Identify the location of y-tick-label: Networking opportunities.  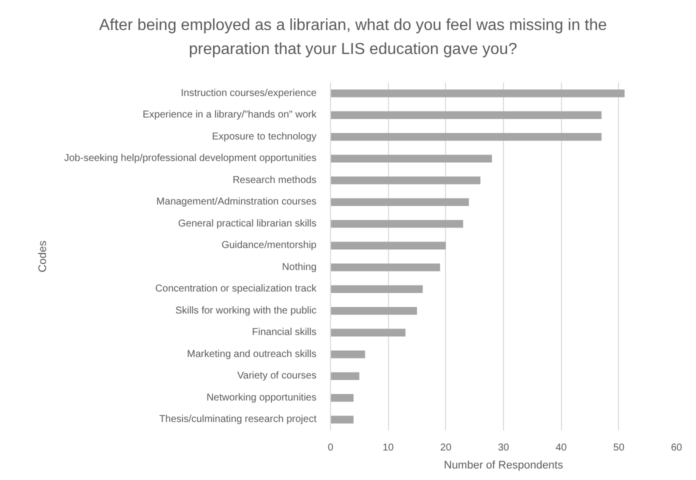
(261, 398).